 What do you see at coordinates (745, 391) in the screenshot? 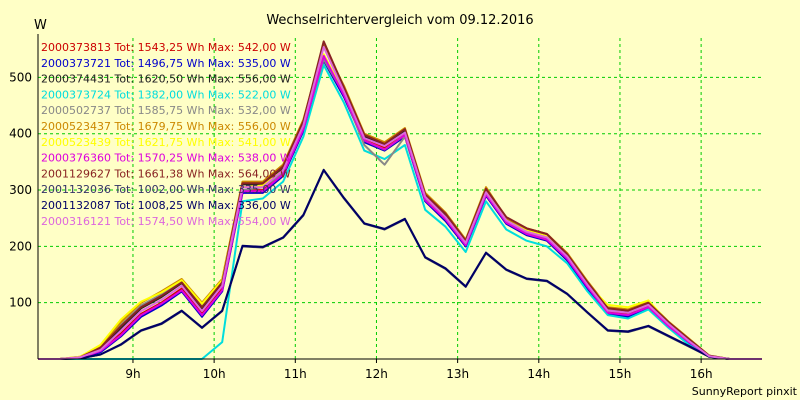
I see `footer-credit: SunnyReport pinxit` at bounding box center [745, 391].